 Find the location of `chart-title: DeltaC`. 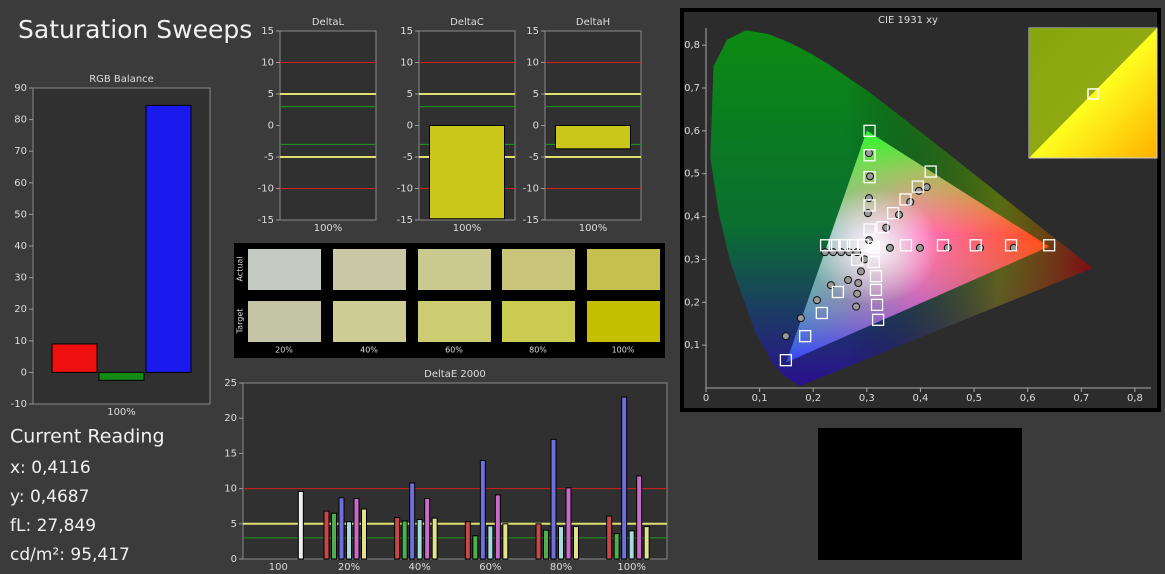

chart-title: DeltaC is located at coordinates (467, 22).